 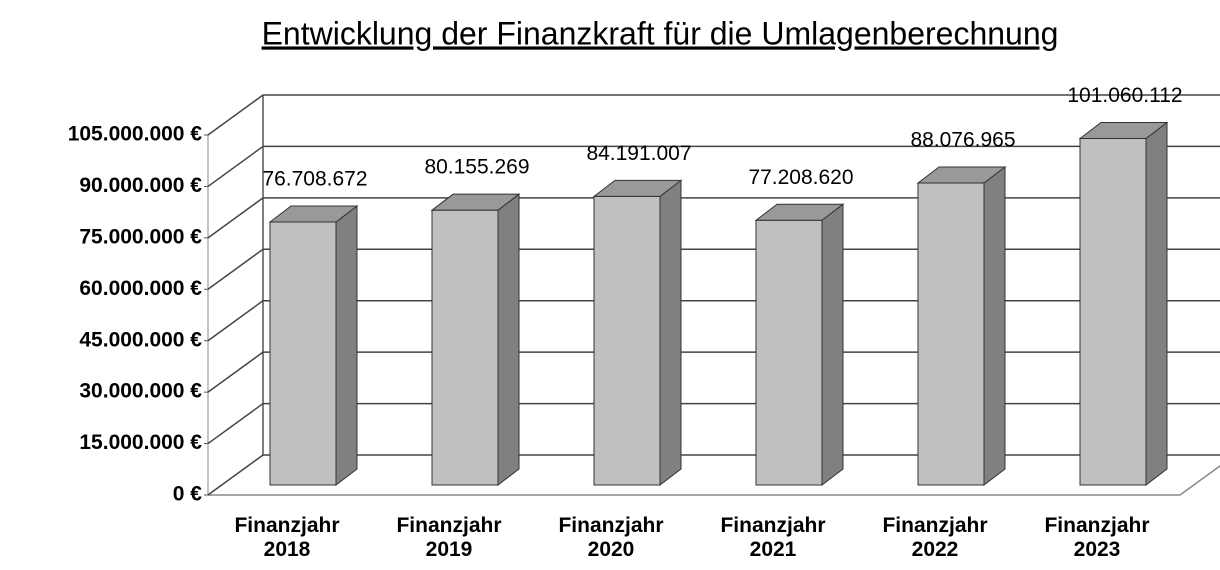 What do you see at coordinates (1199, 480) in the screenshot?
I see `floor-right` at bounding box center [1199, 480].